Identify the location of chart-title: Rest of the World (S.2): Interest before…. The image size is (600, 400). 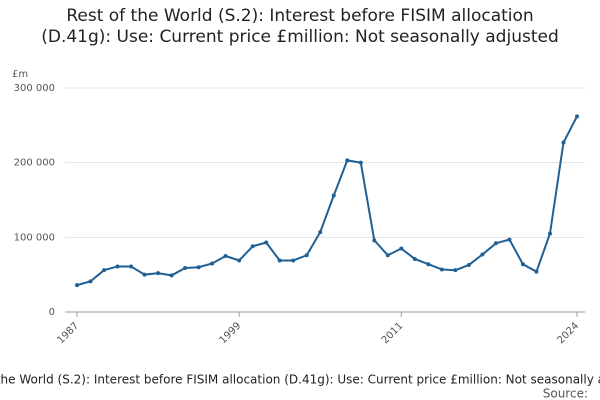
(300, 26).